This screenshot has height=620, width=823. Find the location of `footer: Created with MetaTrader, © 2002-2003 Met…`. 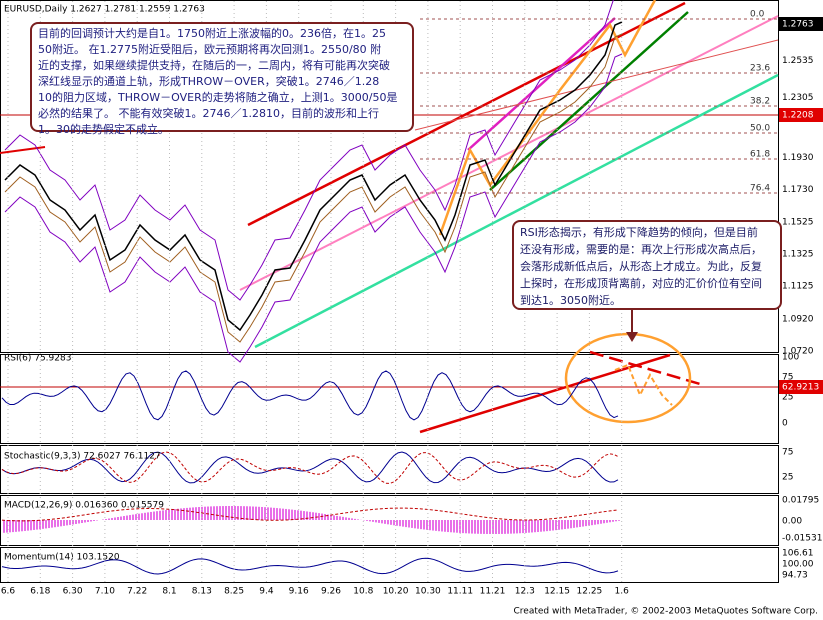

footer: Created with MetaTrader, © 2002-2003 Met… is located at coordinates (666, 612).